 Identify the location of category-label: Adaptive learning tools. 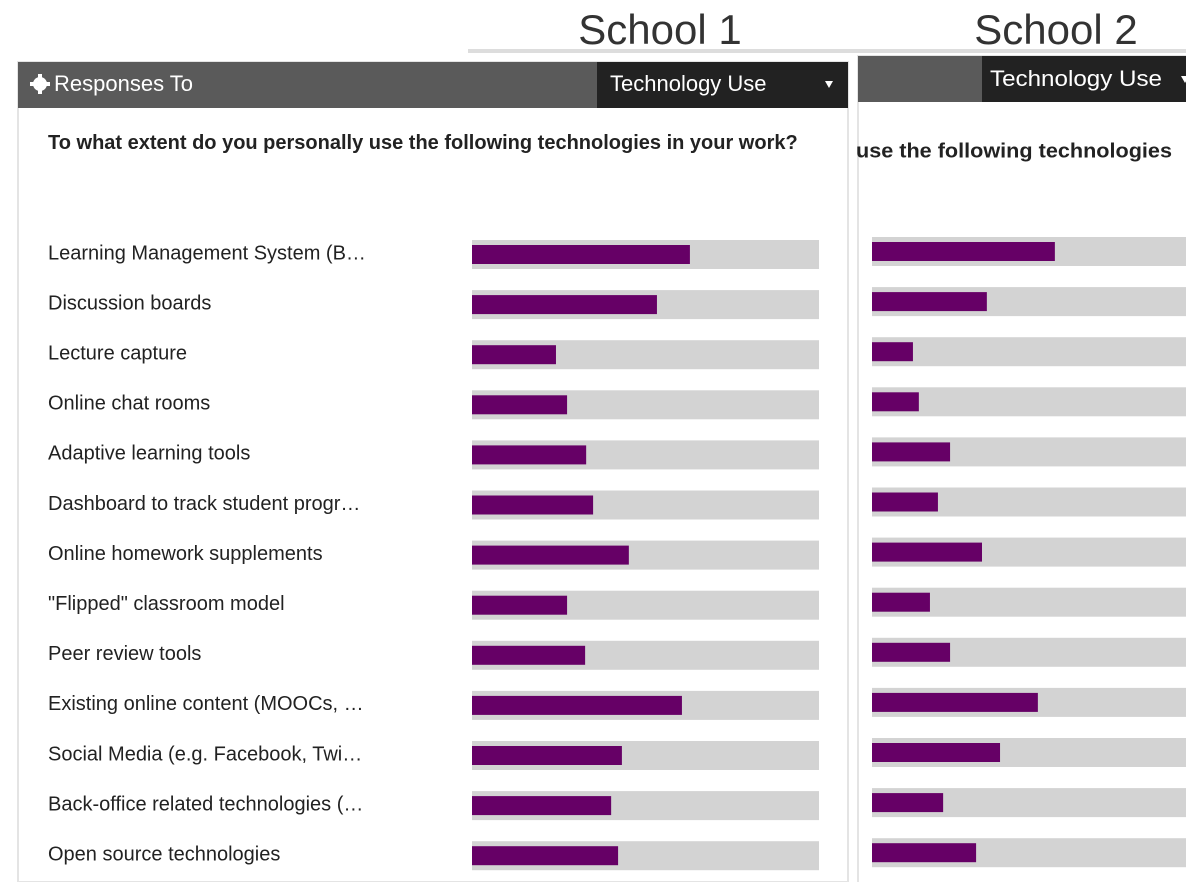
(149, 454).